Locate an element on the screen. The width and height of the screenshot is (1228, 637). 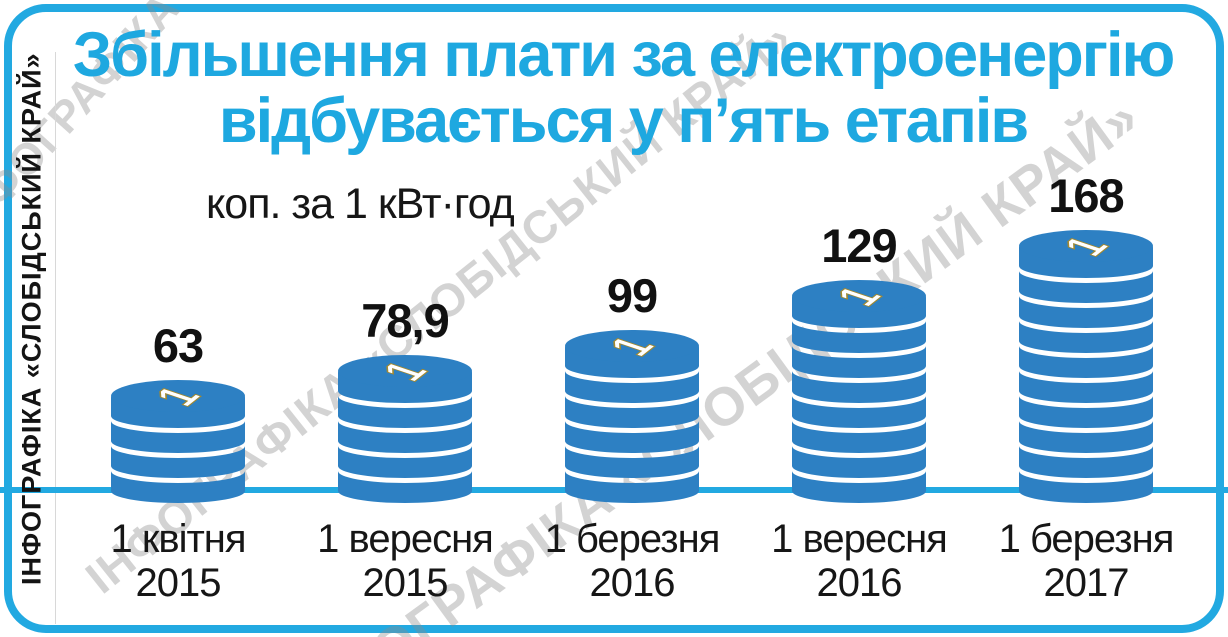
category-label: 1 березня 2017 is located at coordinates (1086, 561).